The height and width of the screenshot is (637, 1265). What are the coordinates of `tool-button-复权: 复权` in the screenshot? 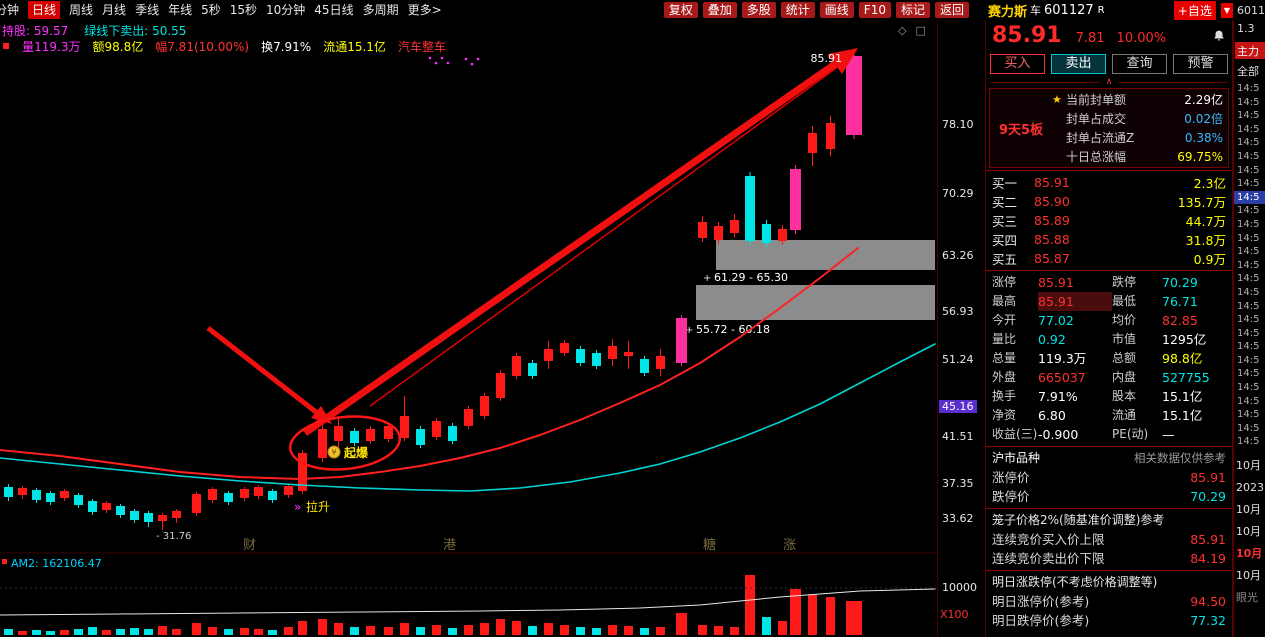 It's located at (680, 10).